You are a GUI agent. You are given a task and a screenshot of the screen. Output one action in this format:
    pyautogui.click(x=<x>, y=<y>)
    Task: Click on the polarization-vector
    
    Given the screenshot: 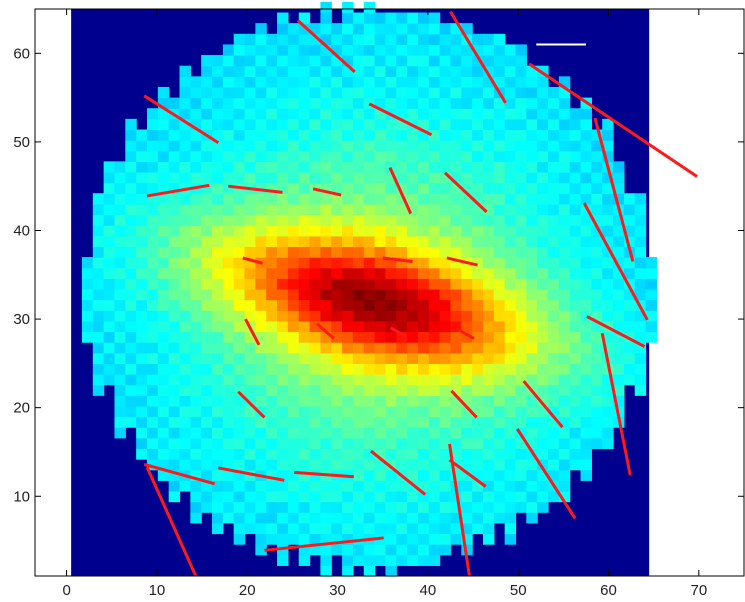 What is the action you would take?
    pyautogui.click(x=327, y=192)
    